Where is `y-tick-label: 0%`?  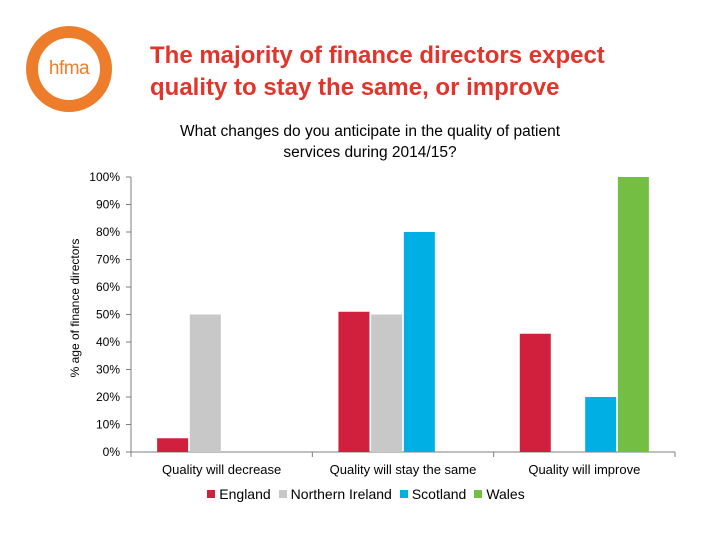 y-tick-label: 0% is located at coordinates (112, 452).